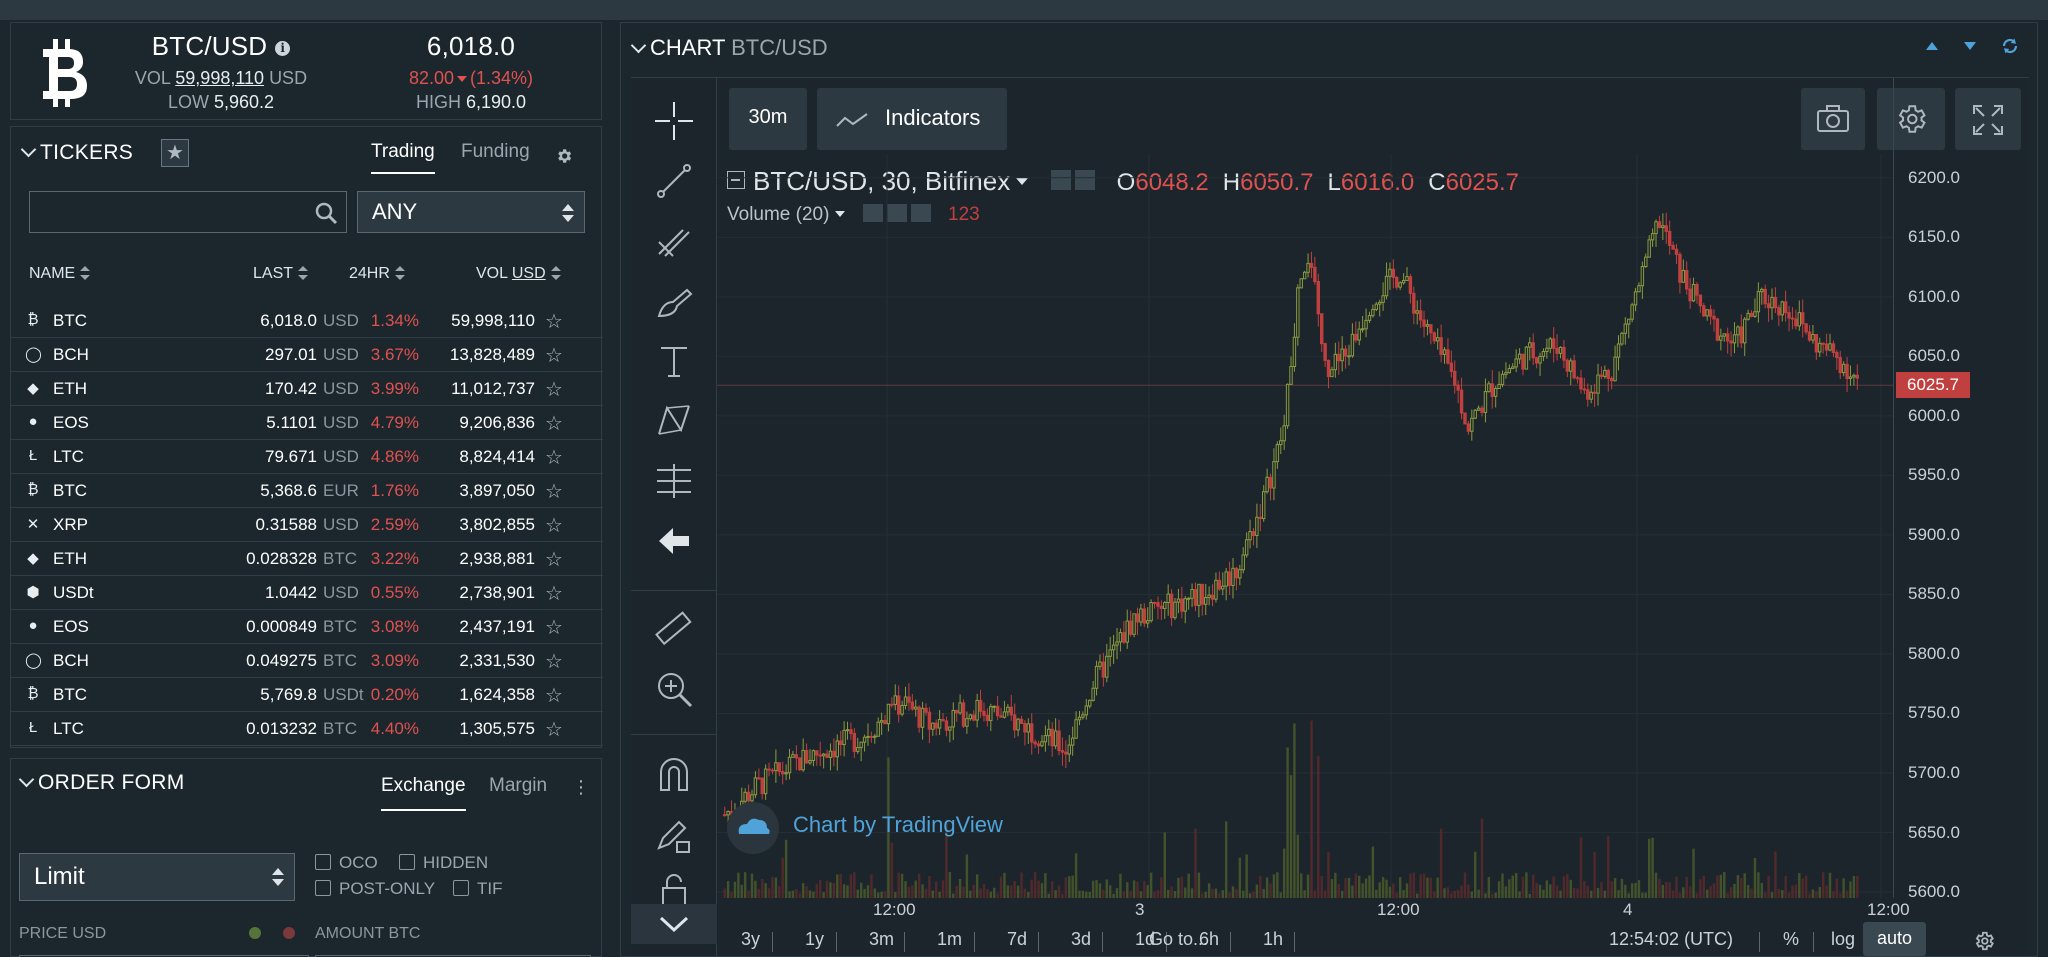  I want to click on lock-drawing-icon, so click(674, 835).